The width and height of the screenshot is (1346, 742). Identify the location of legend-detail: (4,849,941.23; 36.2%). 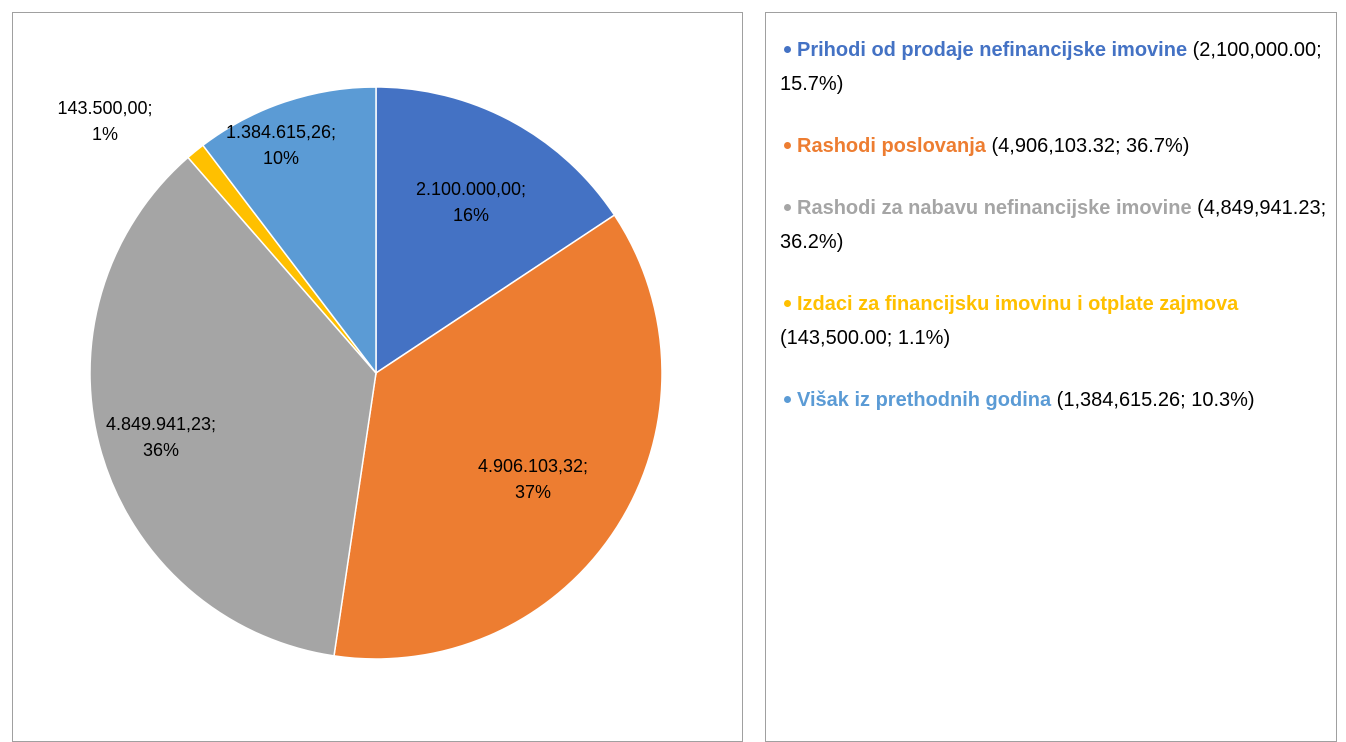
(1053, 225).